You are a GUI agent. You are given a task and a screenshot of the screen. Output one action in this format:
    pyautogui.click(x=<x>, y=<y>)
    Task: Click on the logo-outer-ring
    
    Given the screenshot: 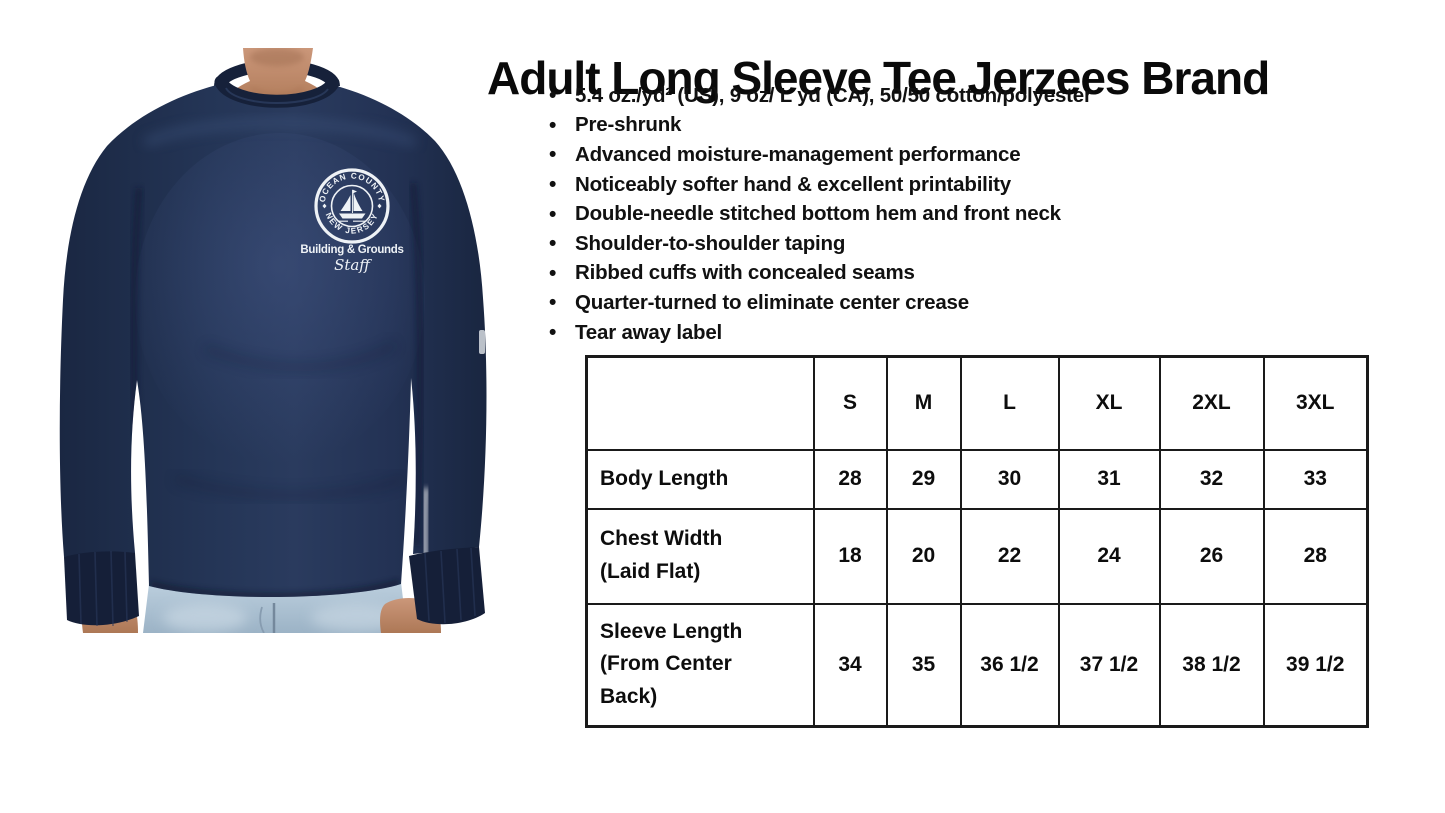 What is the action you would take?
    pyautogui.click(x=352, y=206)
    